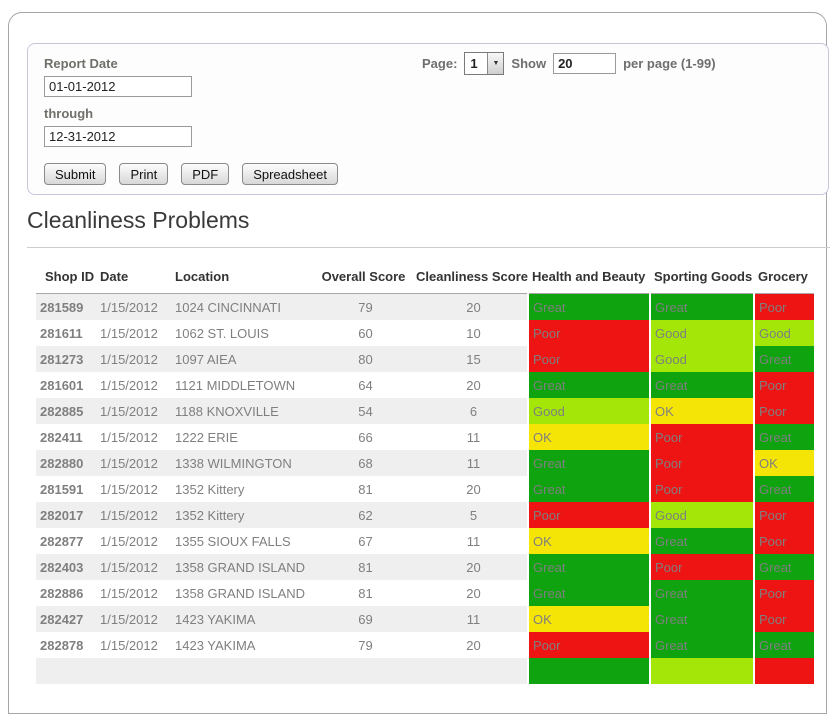 This screenshot has width=831, height=714. What do you see at coordinates (701, 671) in the screenshot?
I see `sporting-goods-rating-cell` at bounding box center [701, 671].